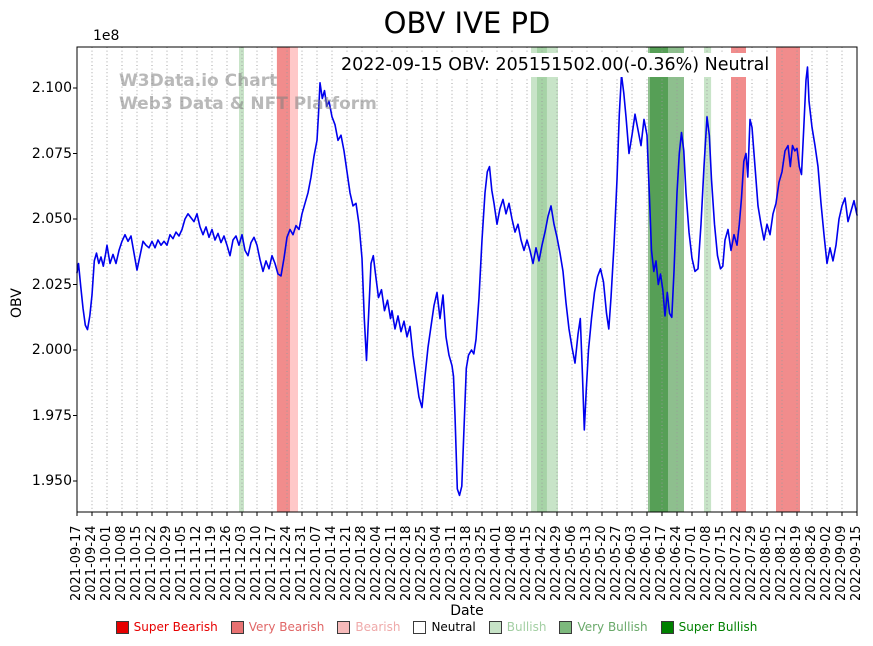  What do you see at coordinates (198, 81) in the screenshot?
I see `watermark-line1: W3Data.io Chart` at bounding box center [198, 81].